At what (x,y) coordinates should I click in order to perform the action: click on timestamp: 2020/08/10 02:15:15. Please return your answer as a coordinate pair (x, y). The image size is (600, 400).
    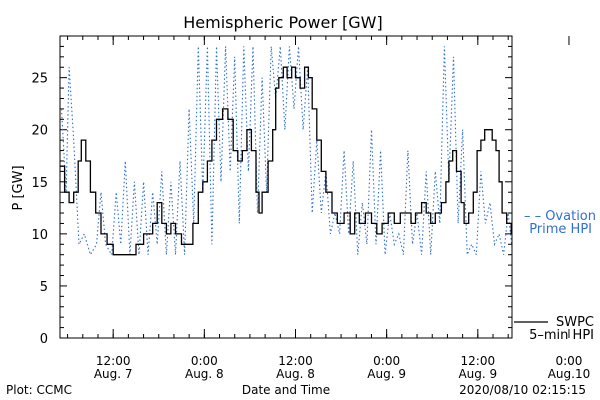
    Looking at the image, I should click on (522, 390).